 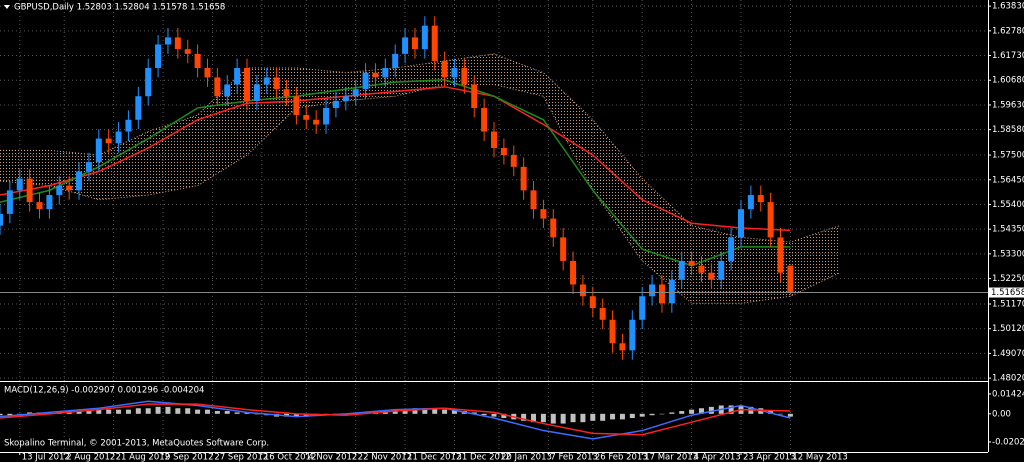 I want to click on x-tick-label: 31 Dec 2012, so click(x=483, y=457).